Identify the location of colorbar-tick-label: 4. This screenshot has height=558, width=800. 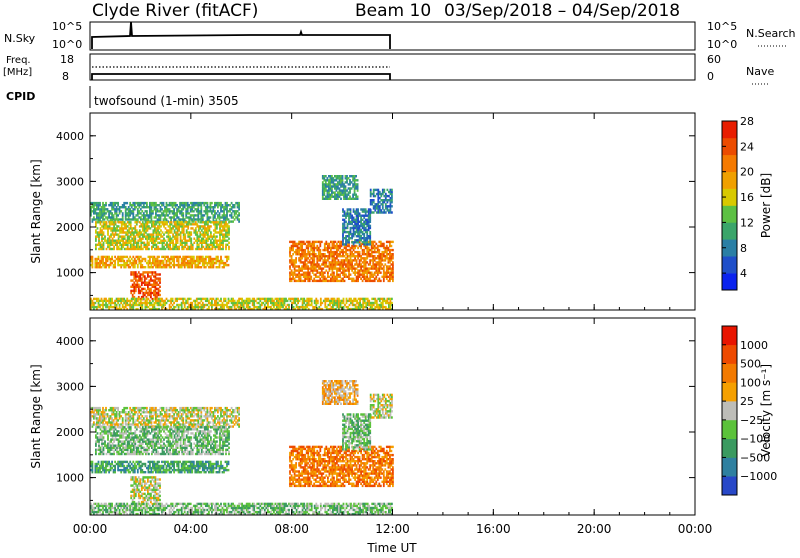
(743, 273).